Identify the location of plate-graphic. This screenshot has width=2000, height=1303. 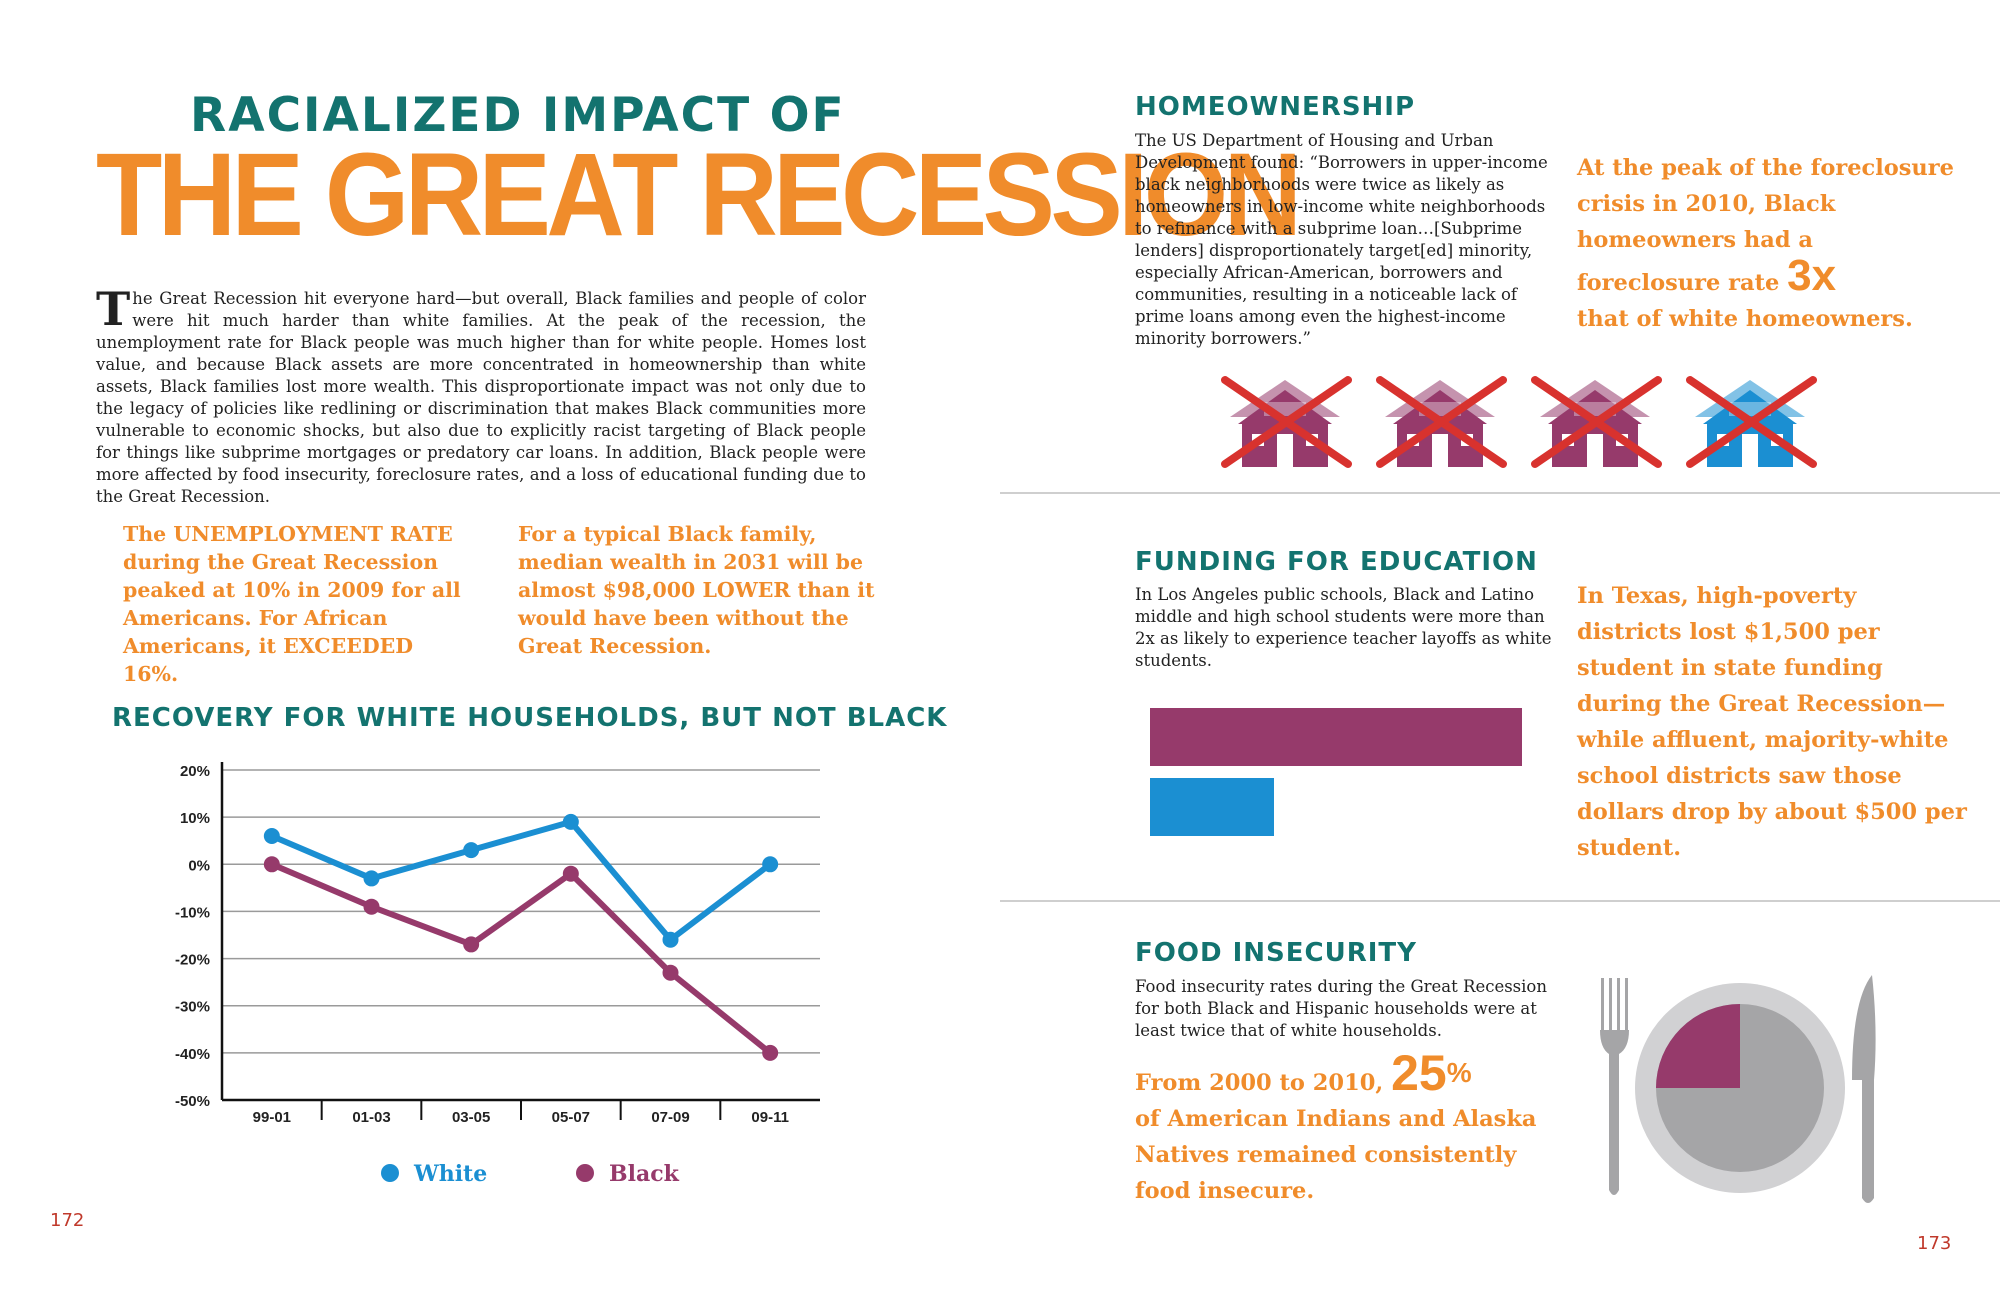
(1738, 1089).